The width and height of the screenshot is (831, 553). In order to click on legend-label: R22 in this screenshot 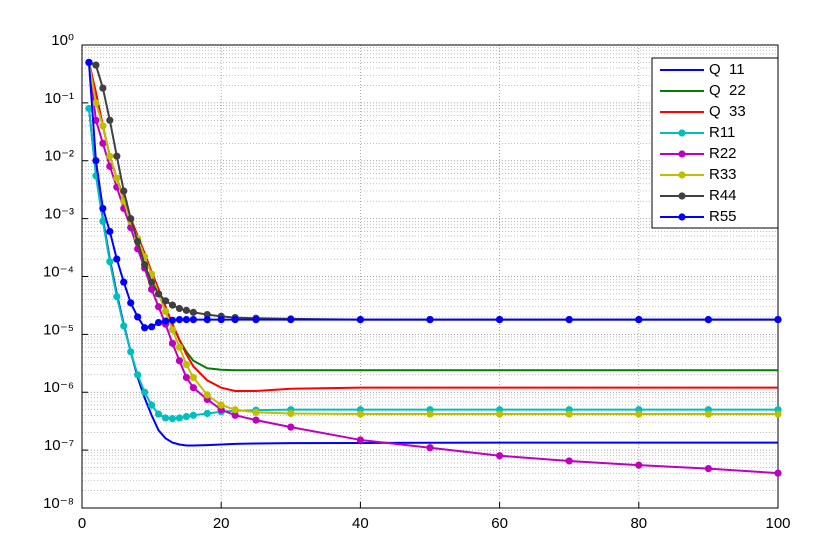, I will do `click(723, 153)`.